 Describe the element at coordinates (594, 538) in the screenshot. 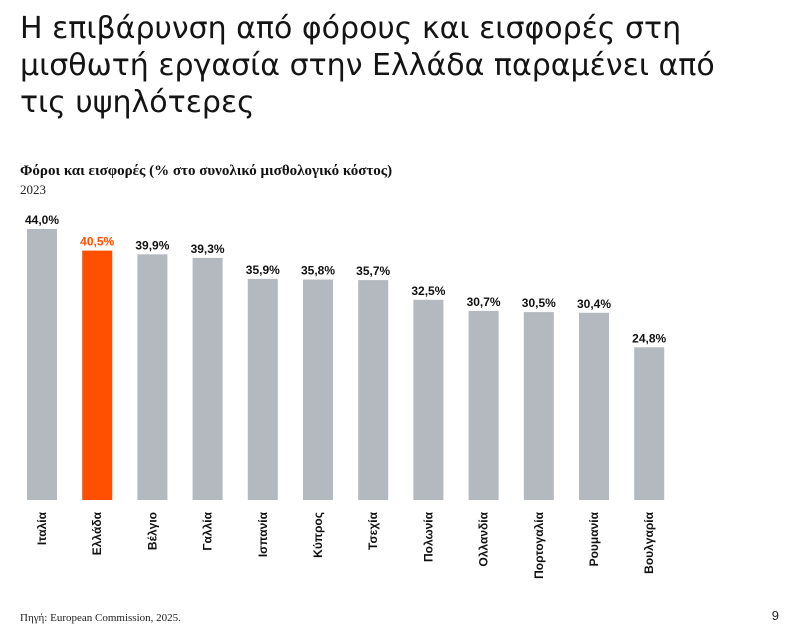

I see `category-label-11: Ρουμανία` at that location.